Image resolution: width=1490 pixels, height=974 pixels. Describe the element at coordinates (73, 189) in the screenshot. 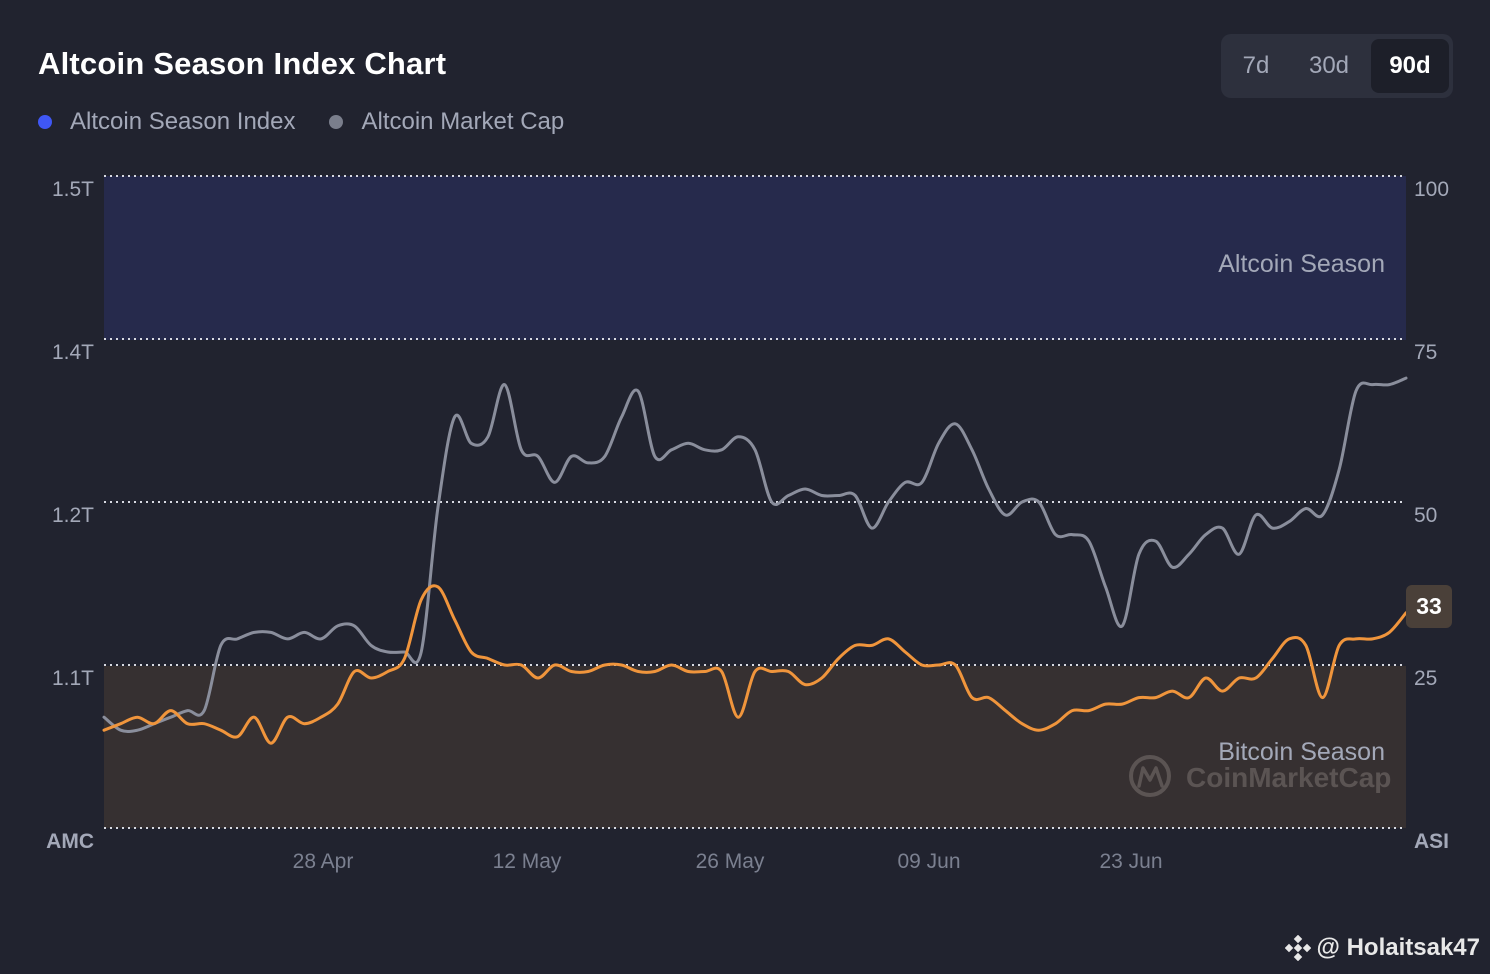

I see `left-tick-1: 1.5T` at that location.